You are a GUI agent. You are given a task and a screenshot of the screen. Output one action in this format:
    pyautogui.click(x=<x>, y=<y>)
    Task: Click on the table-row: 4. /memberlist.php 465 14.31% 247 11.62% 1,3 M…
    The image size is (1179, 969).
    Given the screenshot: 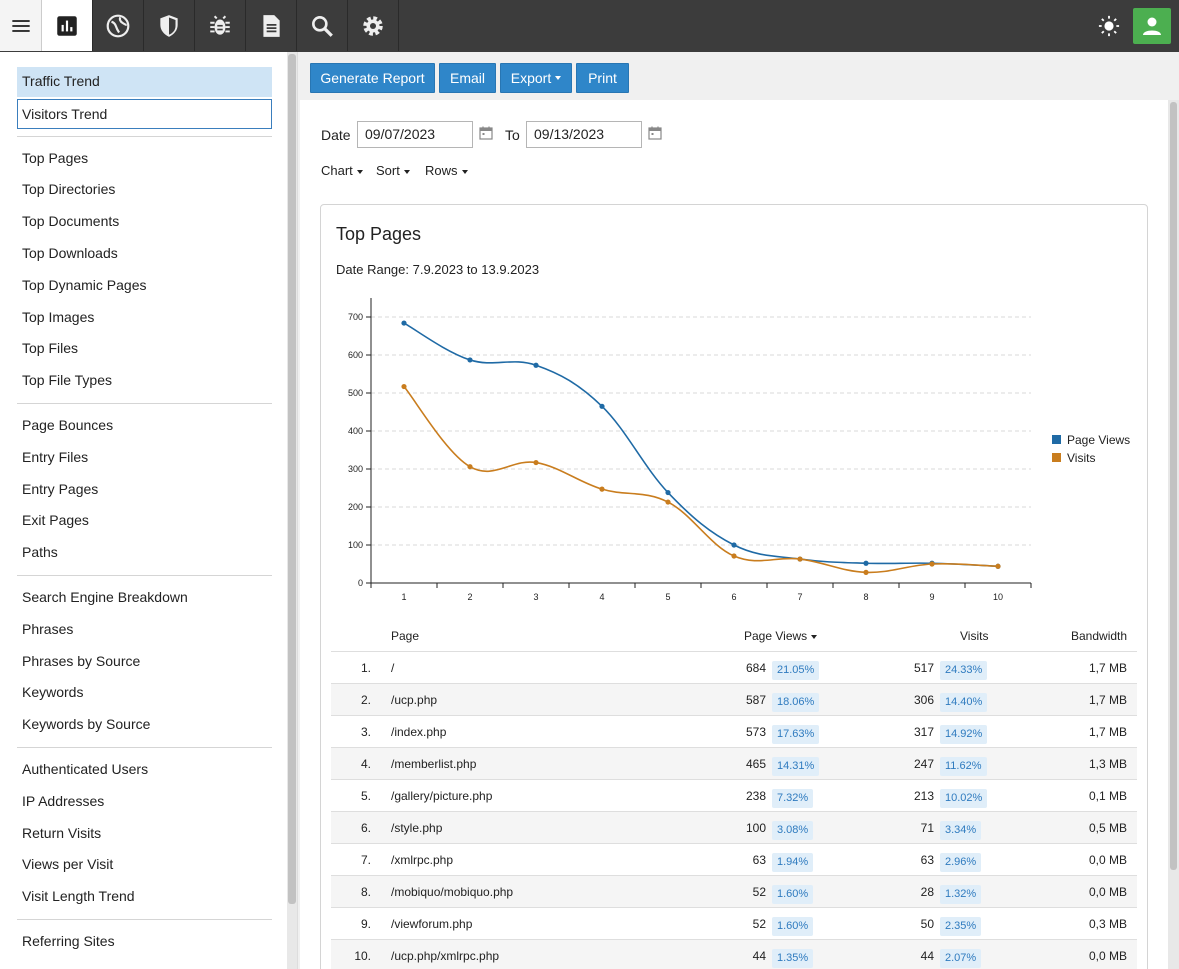 What is the action you would take?
    pyautogui.click(x=734, y=763)
    